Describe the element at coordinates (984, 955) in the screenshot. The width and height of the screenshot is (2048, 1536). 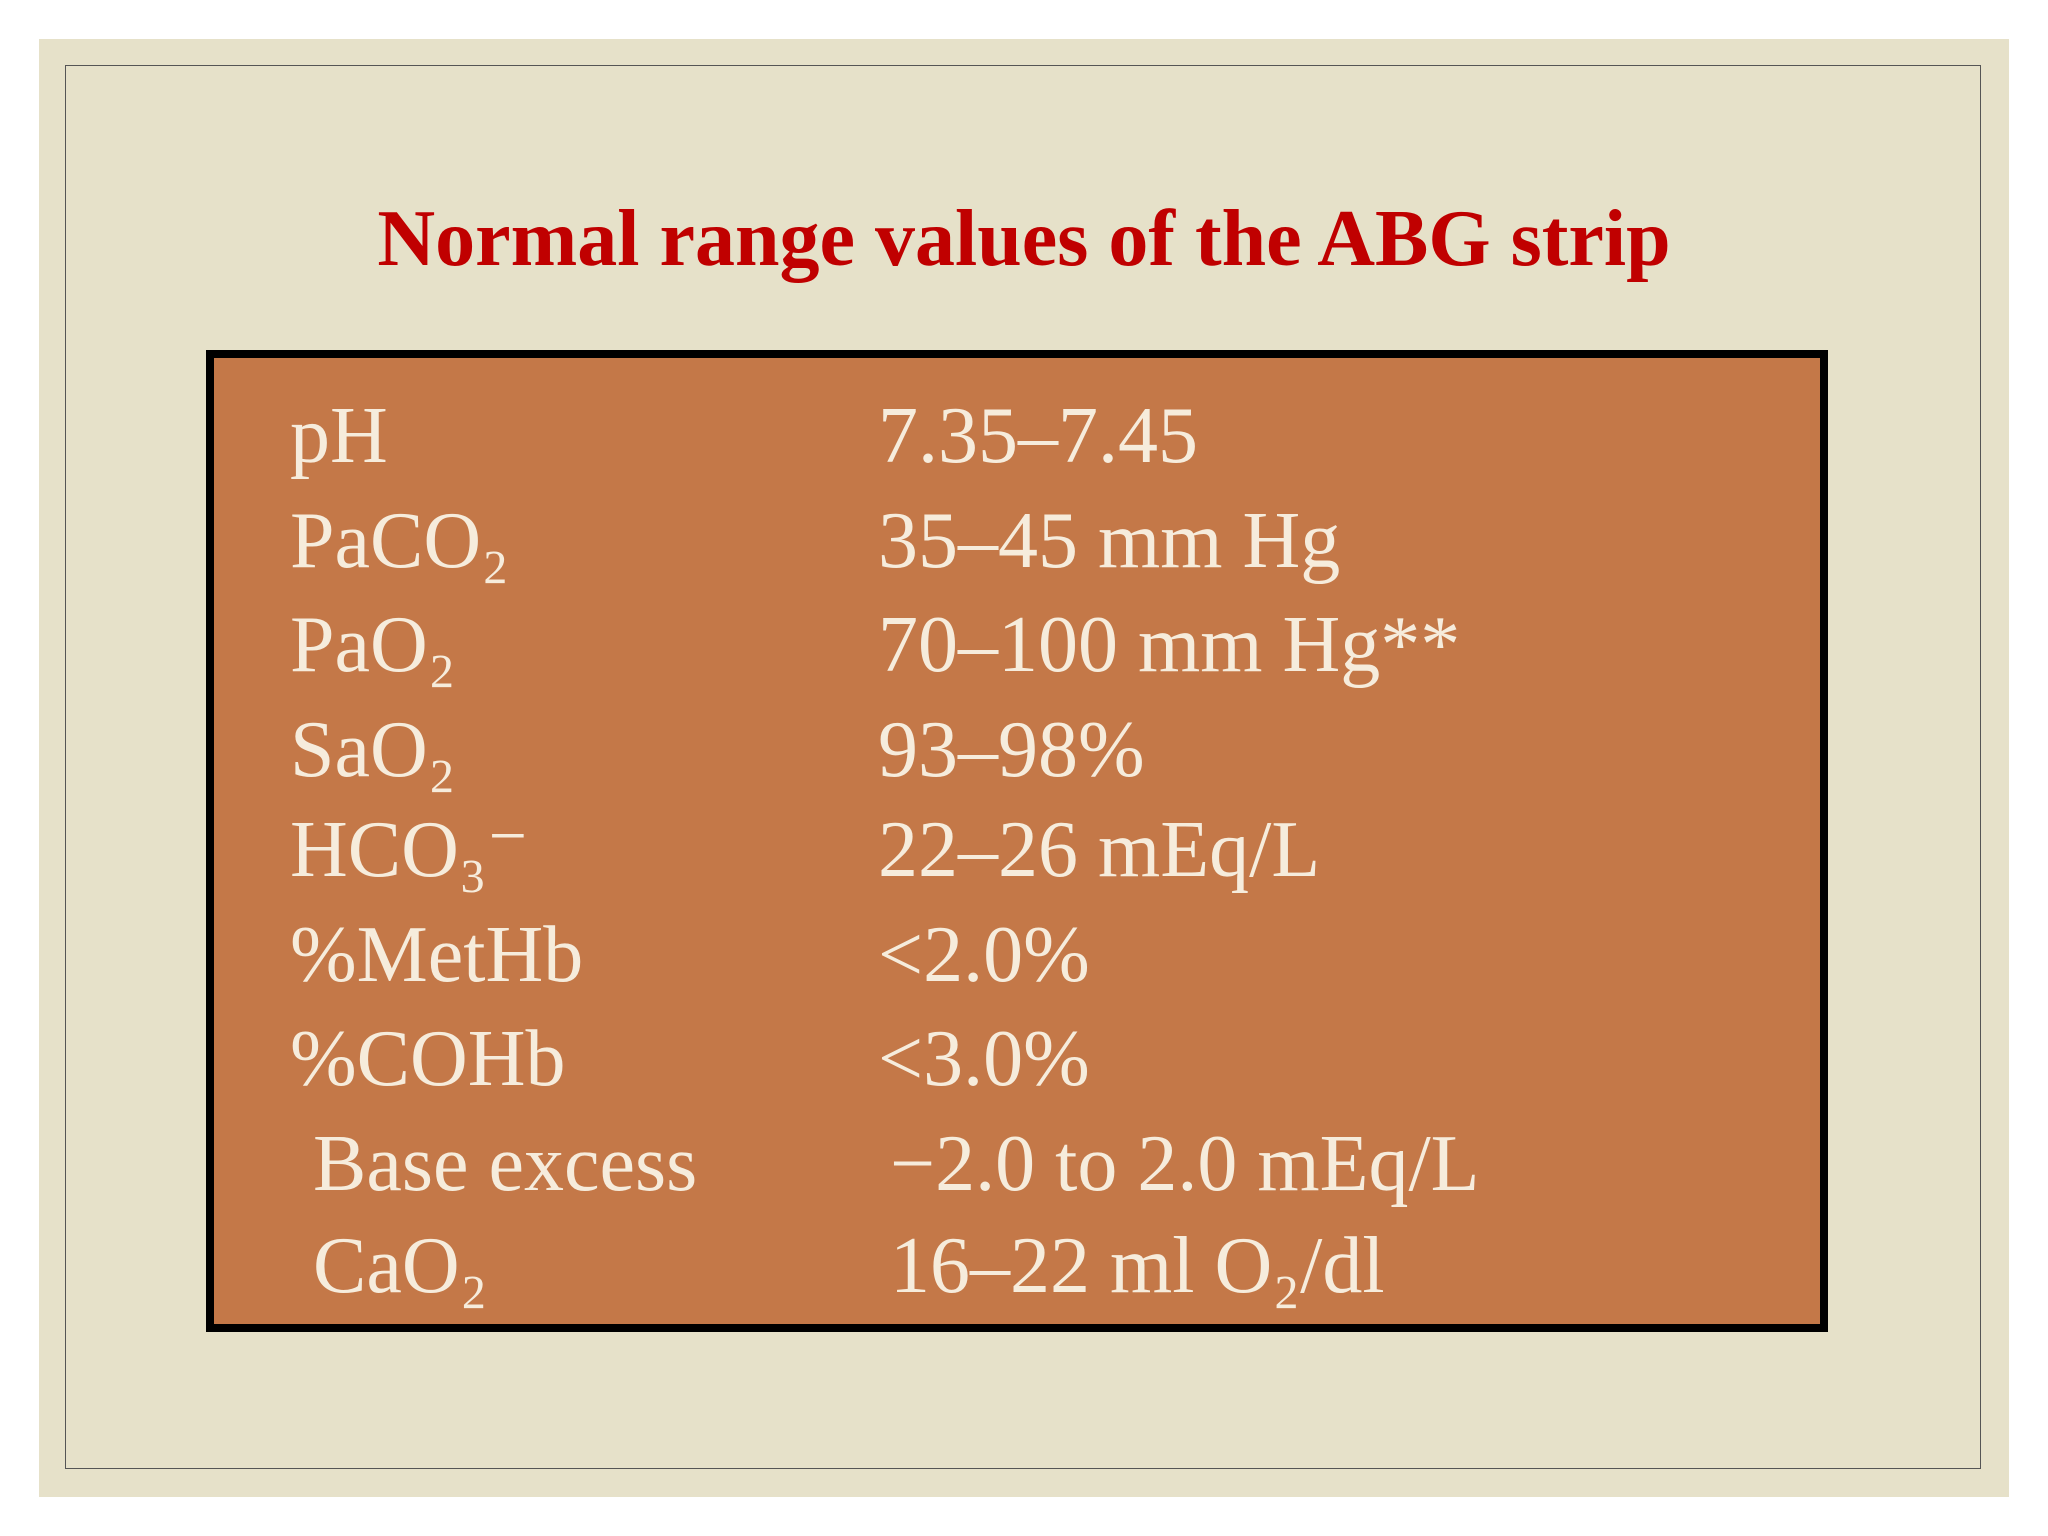
I see `normal-range: <2.0%` at that location.